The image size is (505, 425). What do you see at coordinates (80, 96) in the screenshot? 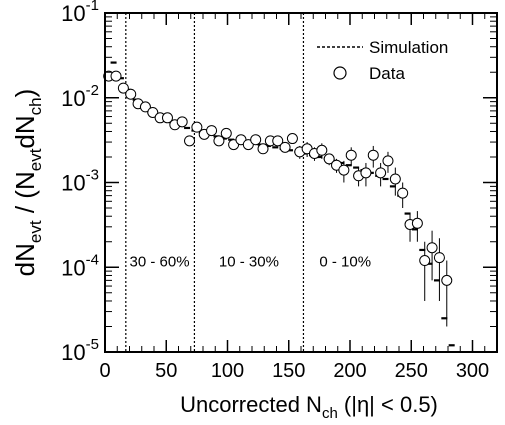
I see `y-tick-label: 10⁻²` at bounding box center [80, 96].